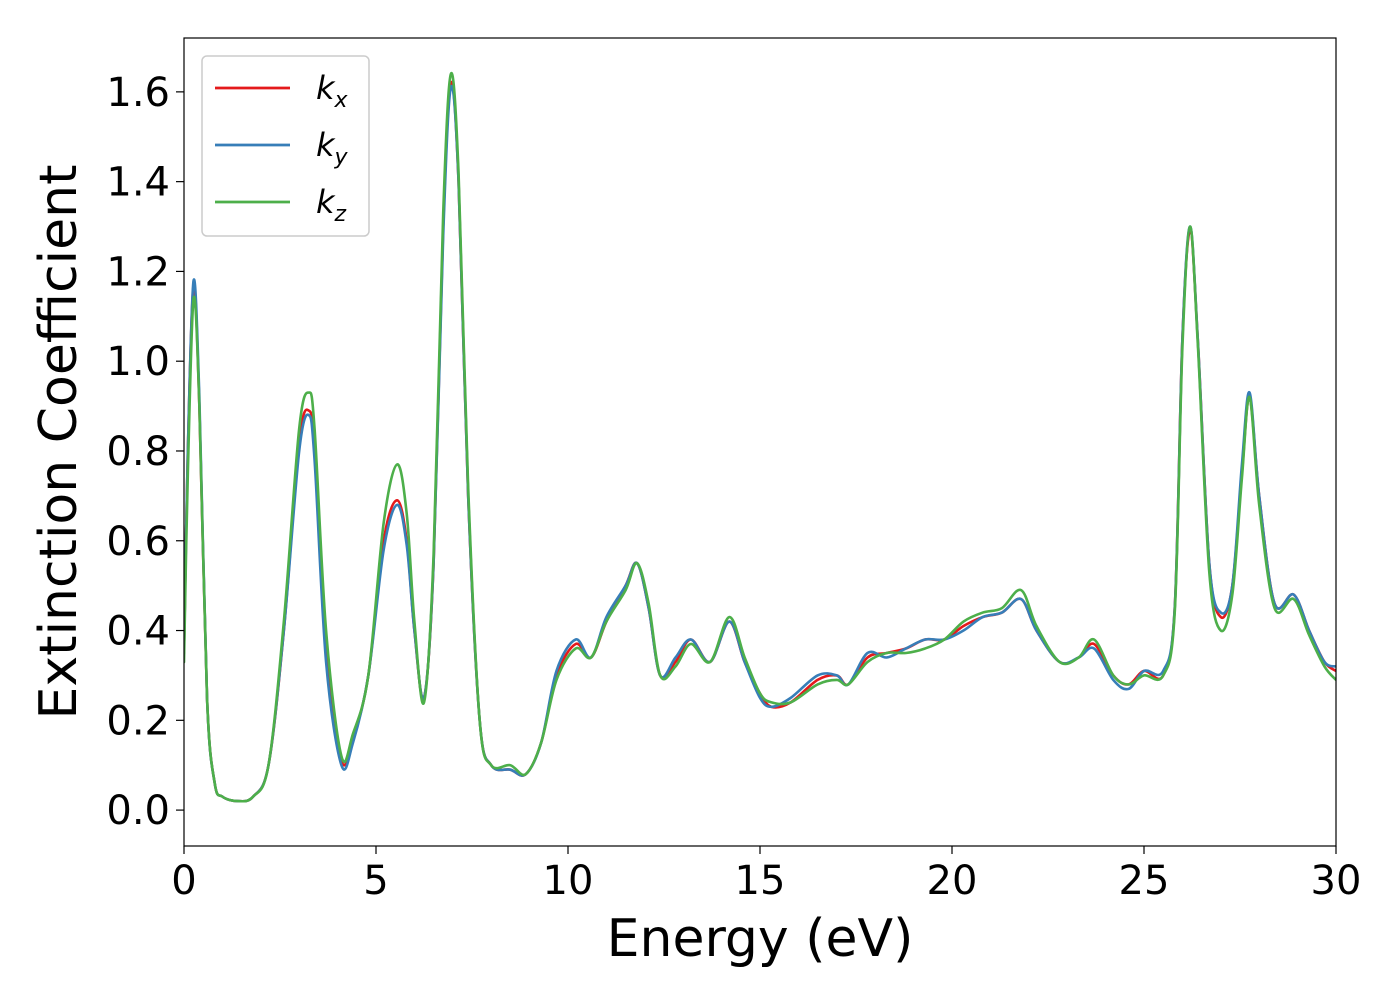 The width and height of the screenshot is (1400, 1000). What do you see at coordinates (183, 881) in the screenshot?
I see `x-tick-label: 0` at bounding box center [183, 881].